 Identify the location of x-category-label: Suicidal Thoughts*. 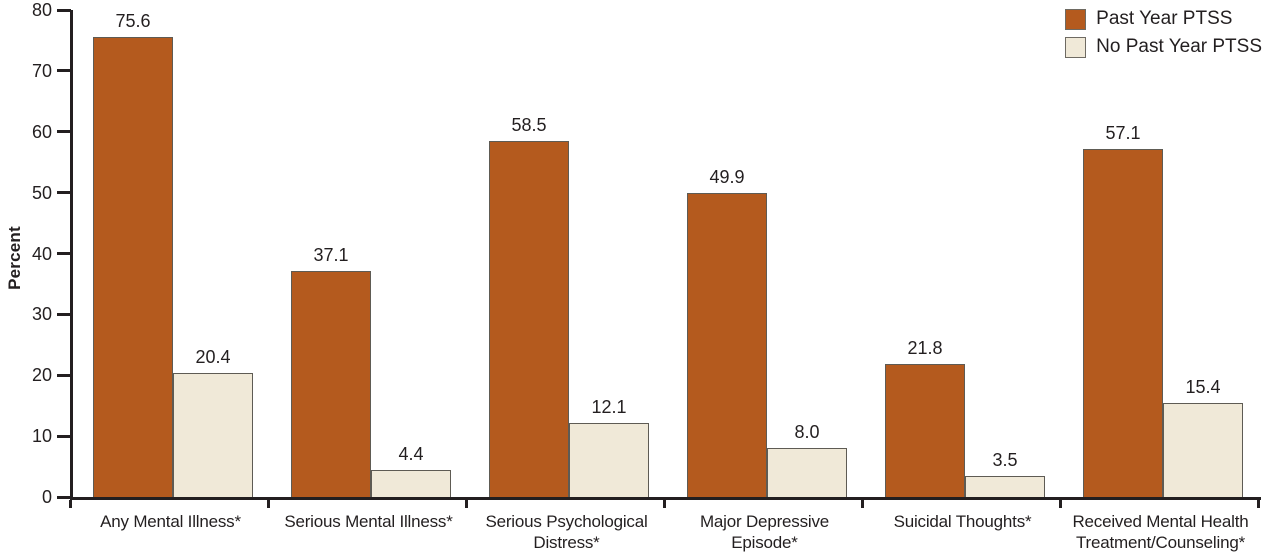
(962, 521).